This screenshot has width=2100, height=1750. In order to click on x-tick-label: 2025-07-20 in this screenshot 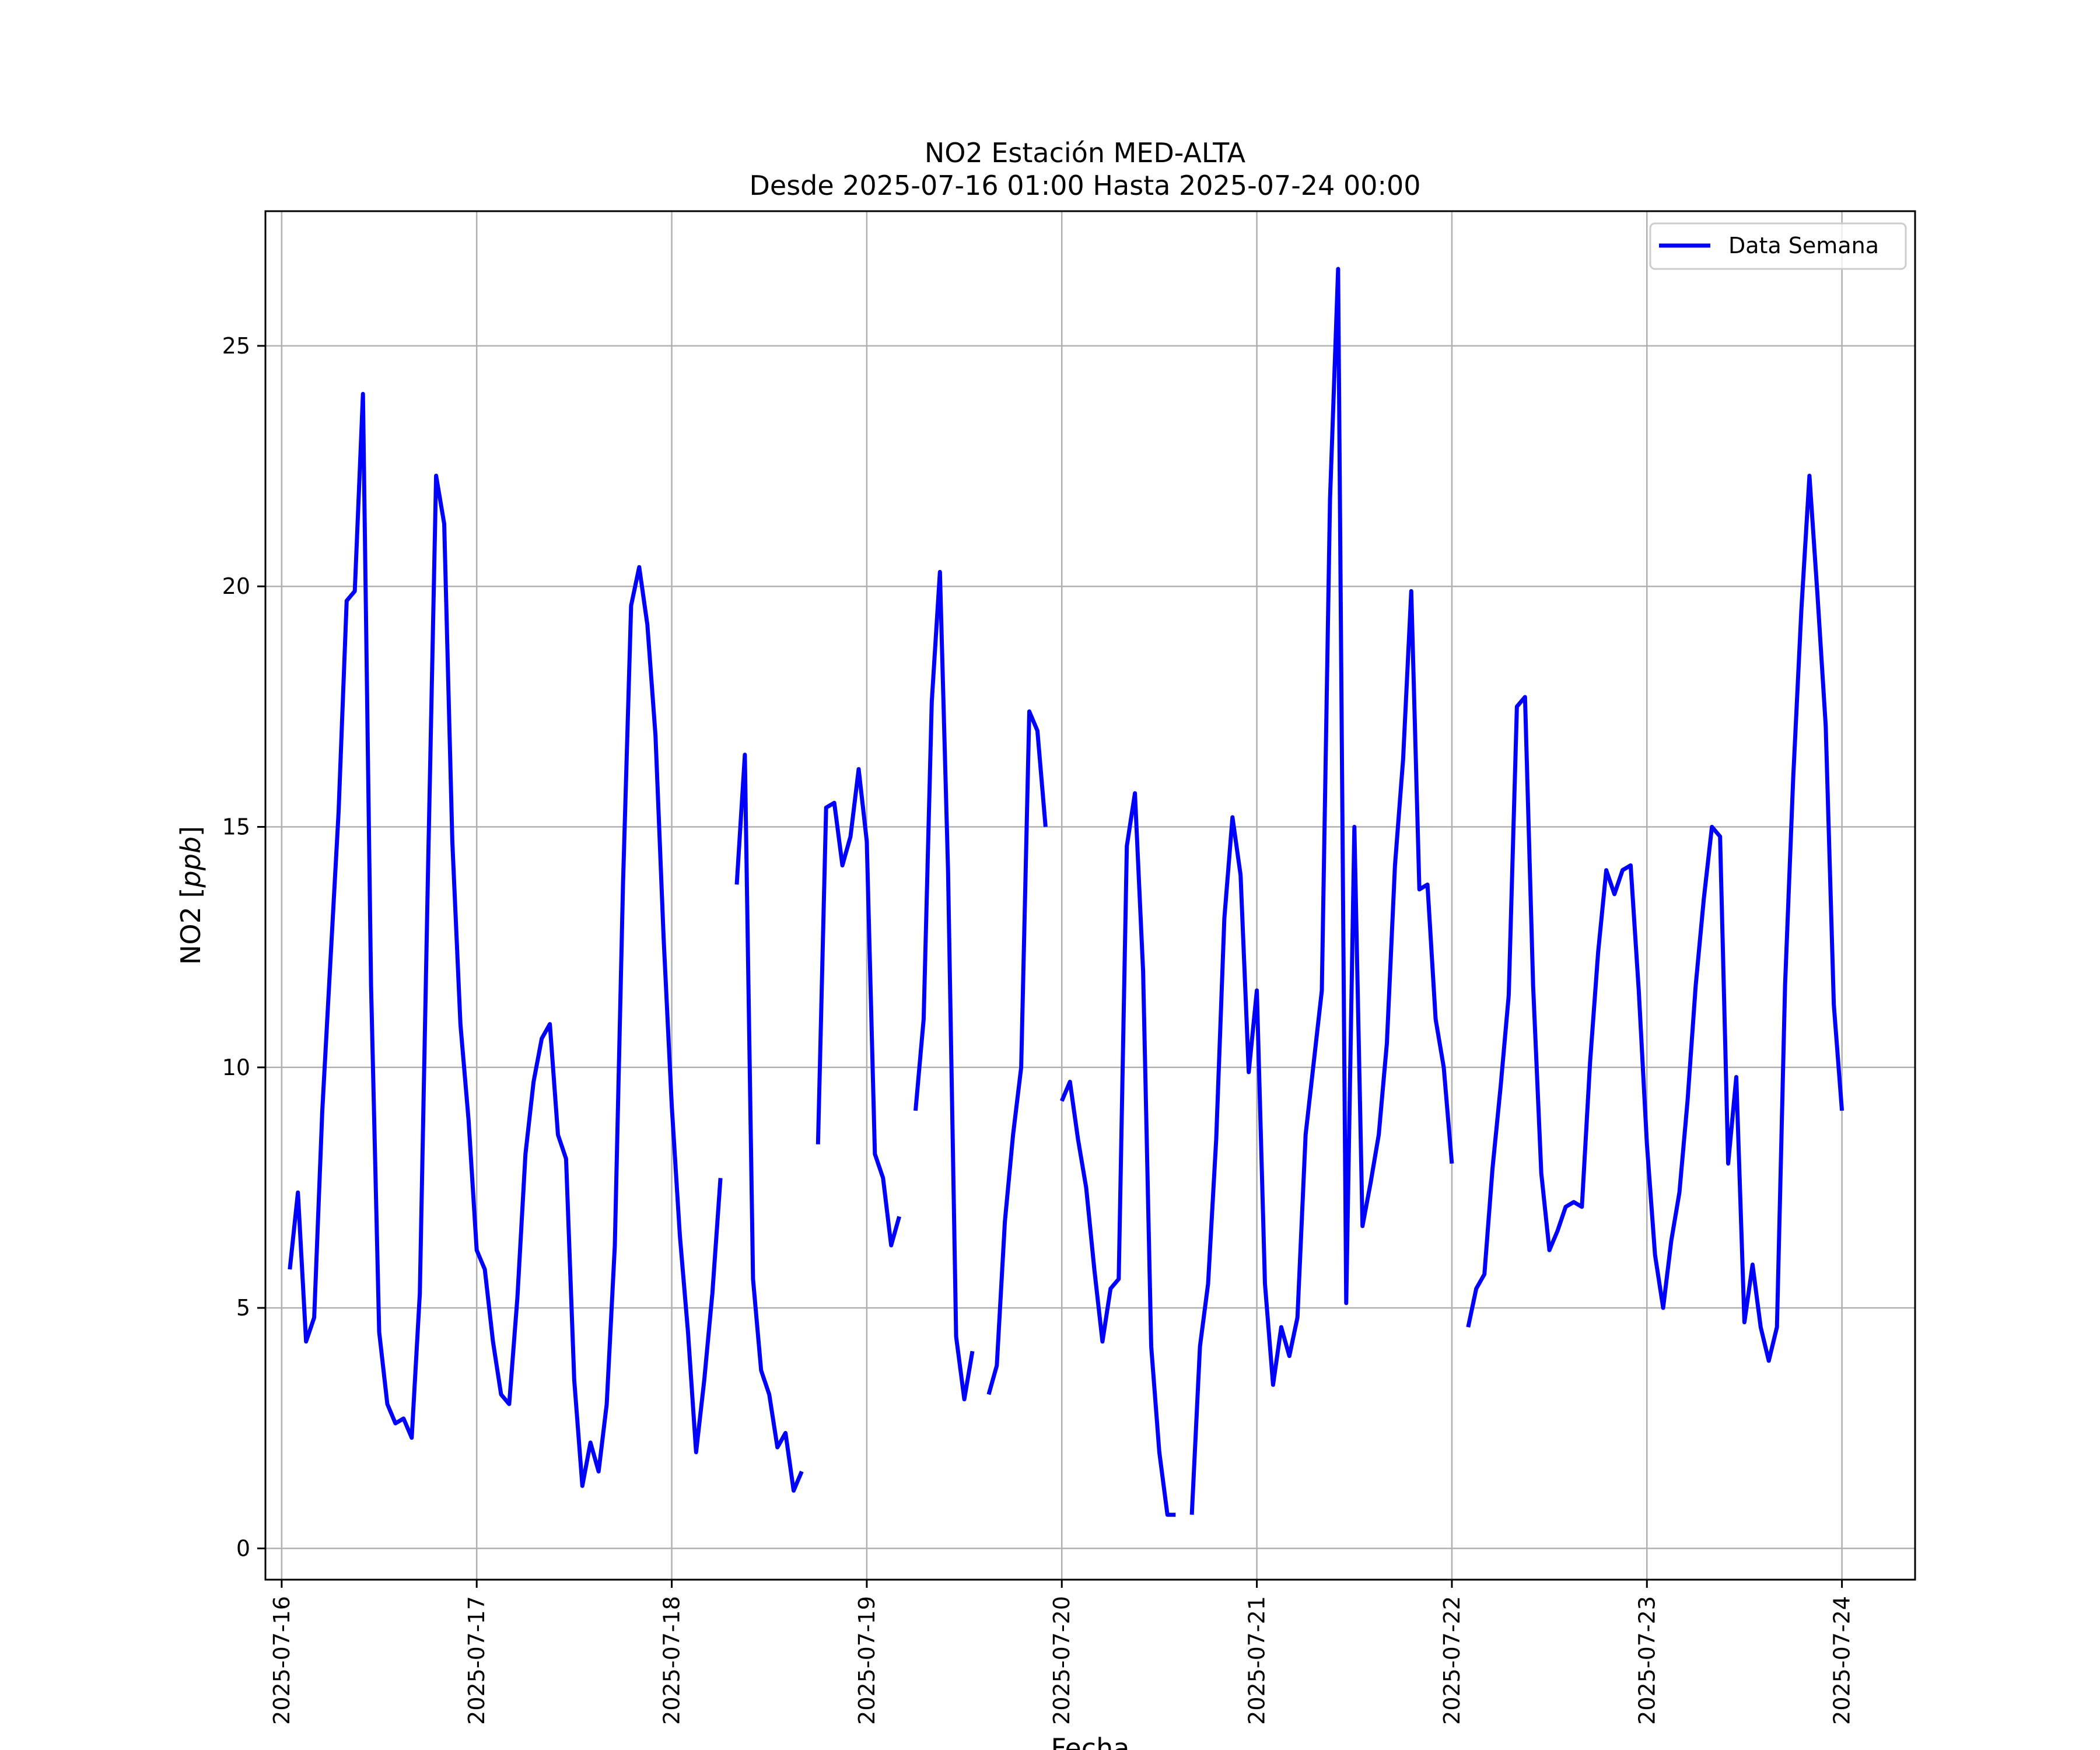, I will do `click(1061, 1660)`.